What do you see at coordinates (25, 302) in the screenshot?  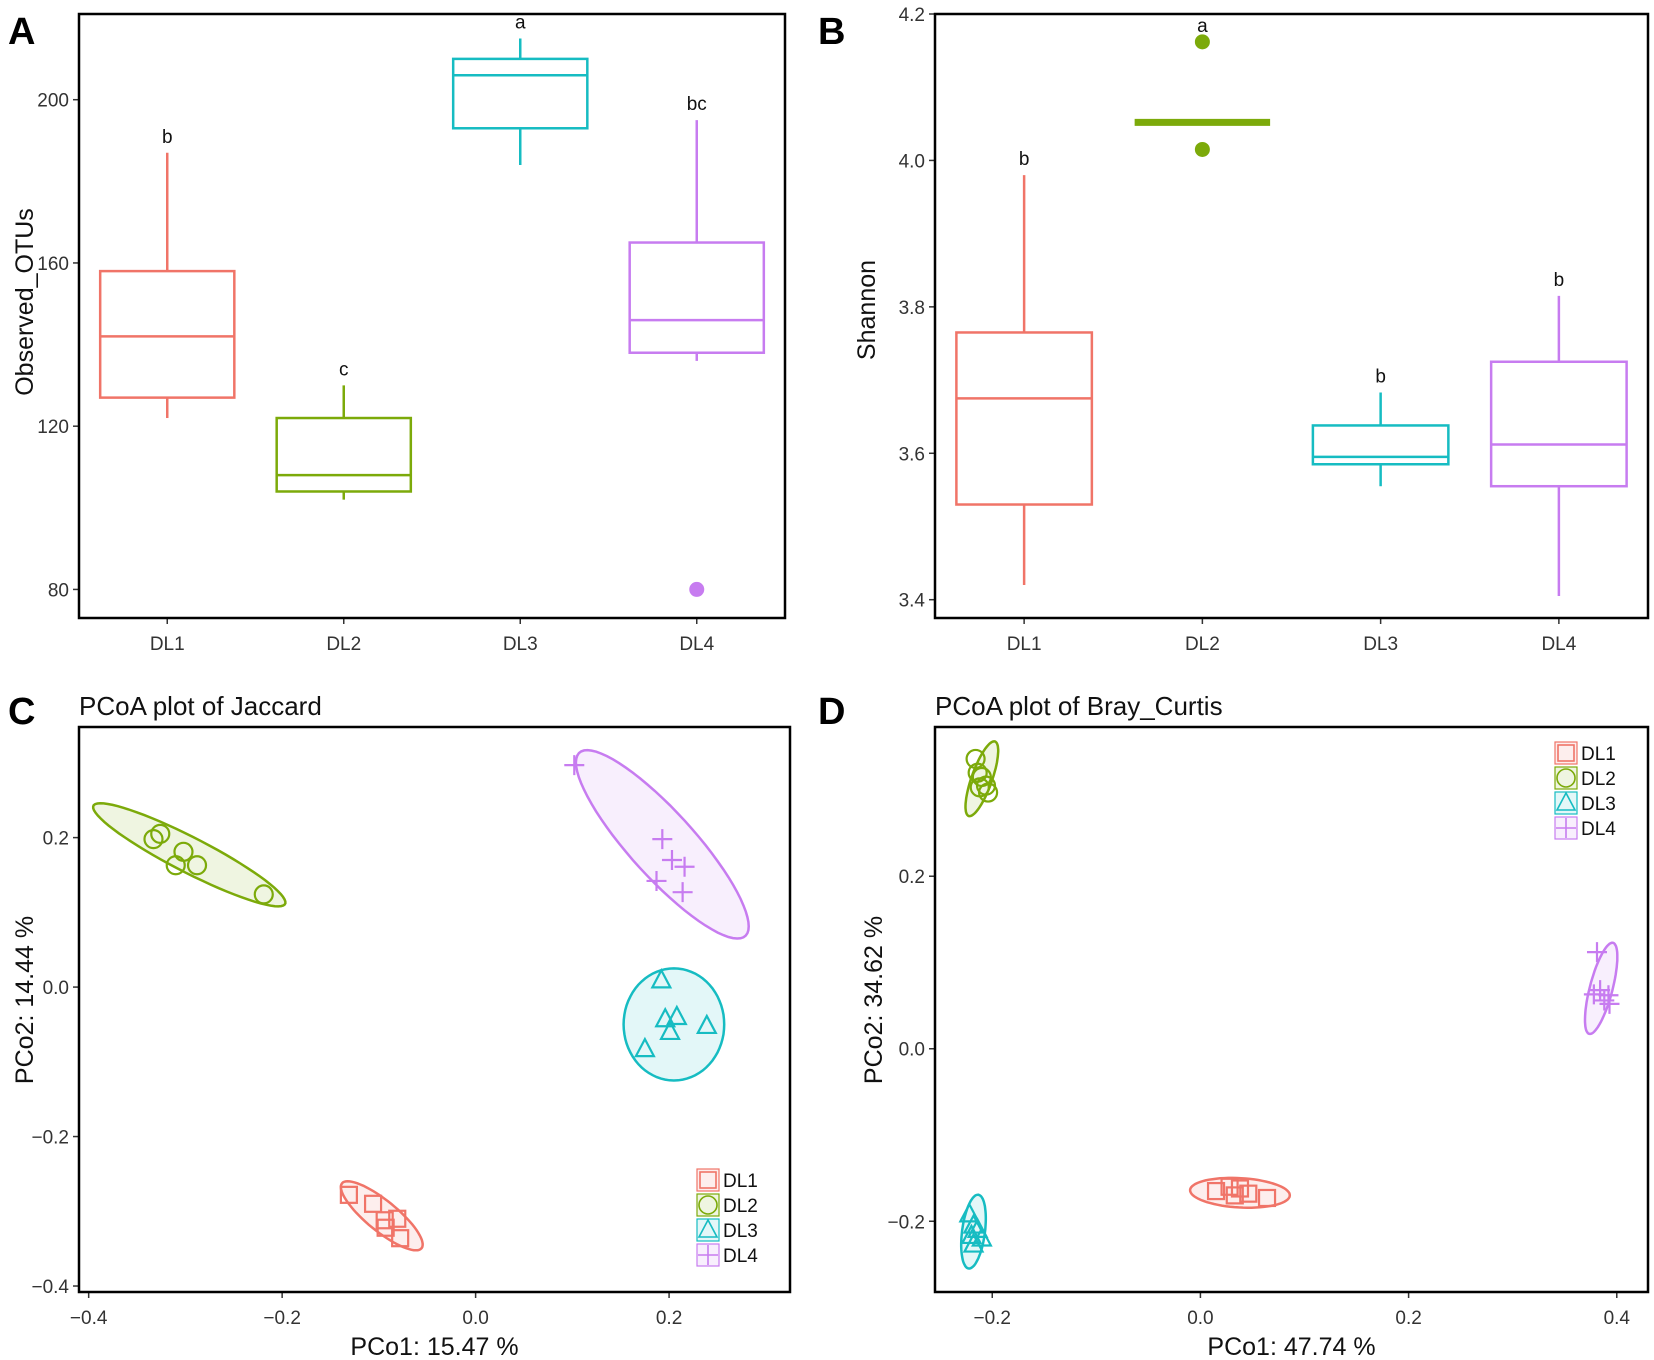 I see `y-axis-title: Observed_OTUs` at bounding box center [25, 302].